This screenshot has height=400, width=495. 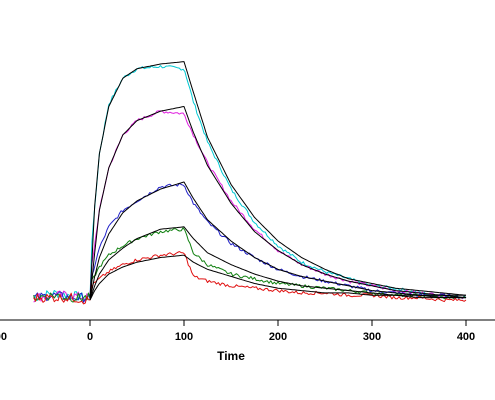 What do you see at coordinates (237, 331) in the screenshot?
I see `x-axis-ticks: -100 0 100 200 300 400` at bounding box center [237, 331].